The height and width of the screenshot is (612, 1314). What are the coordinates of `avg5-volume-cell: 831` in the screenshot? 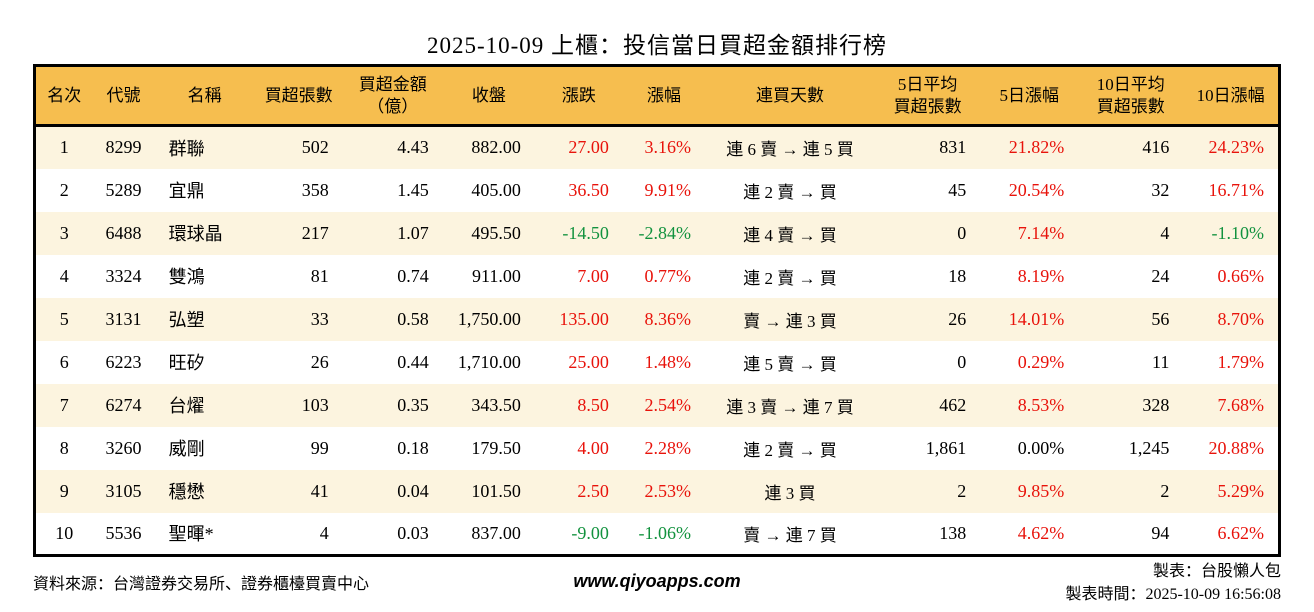 It's located at (953, 147).